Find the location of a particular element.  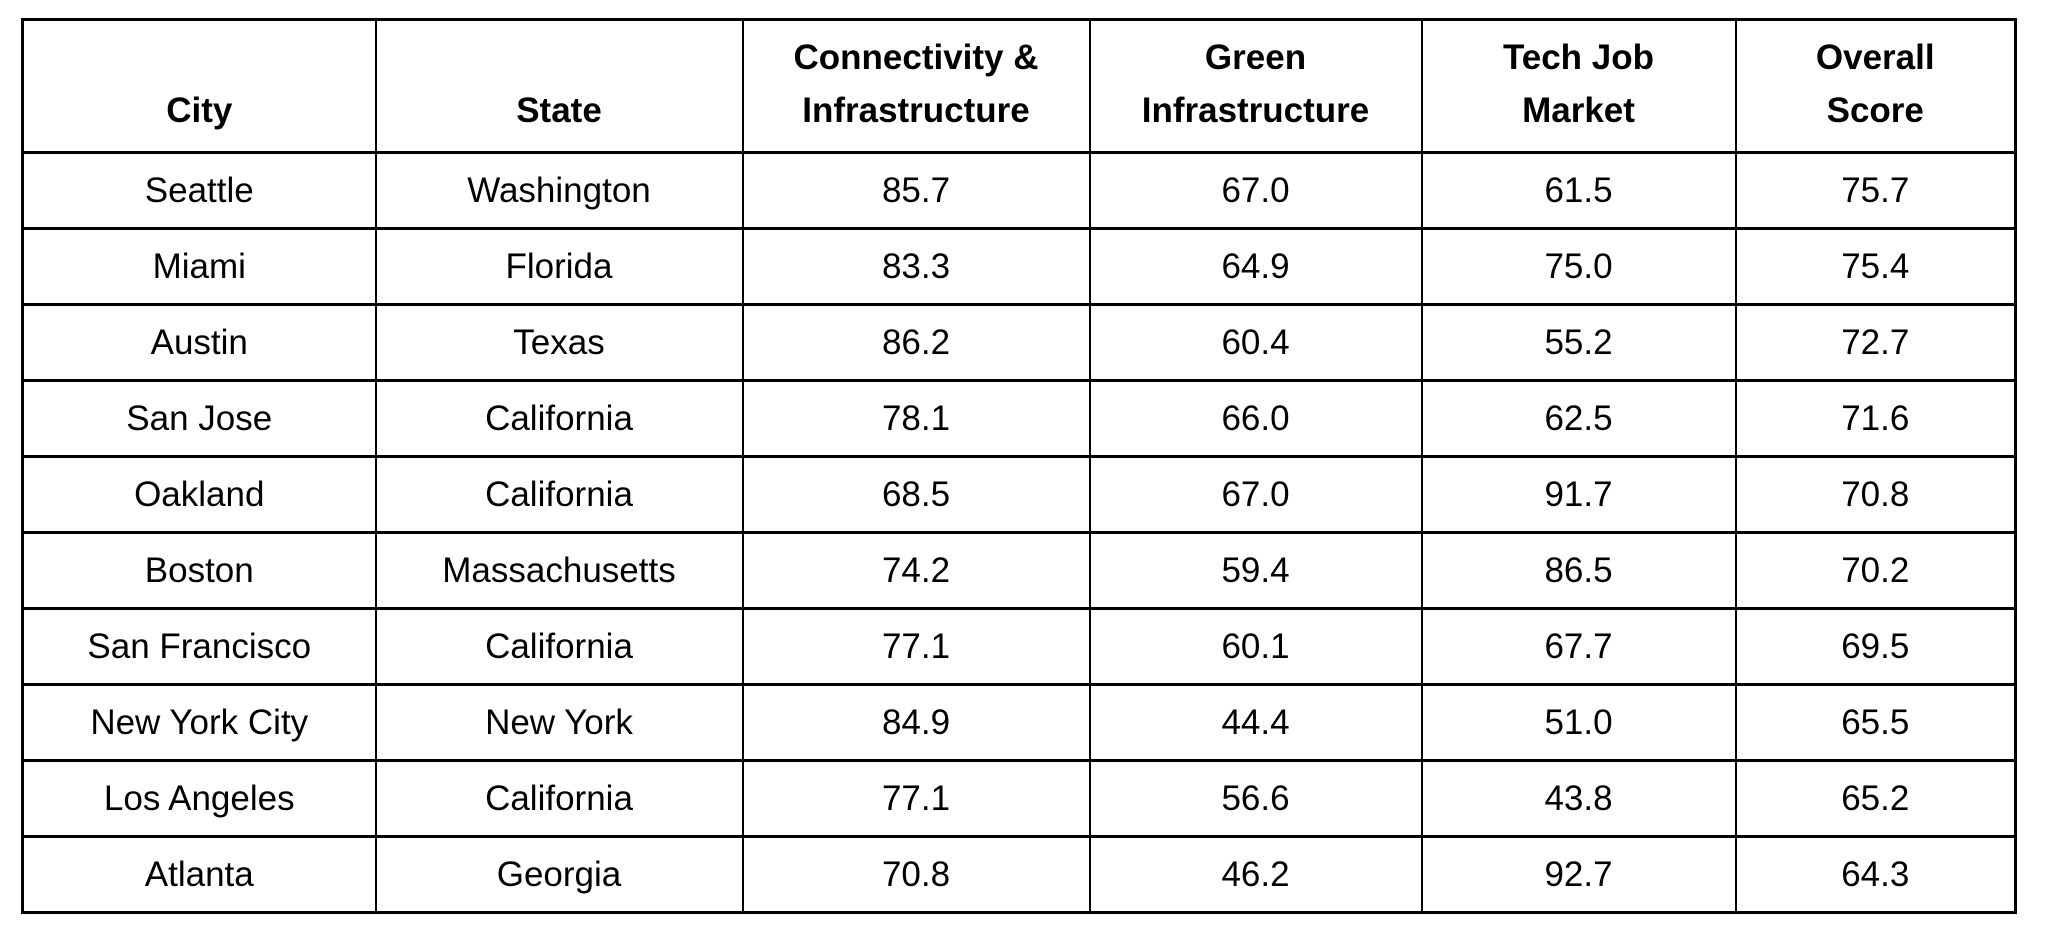

cell-overall-score: 75.7 is located at coordinates (1875, 190).